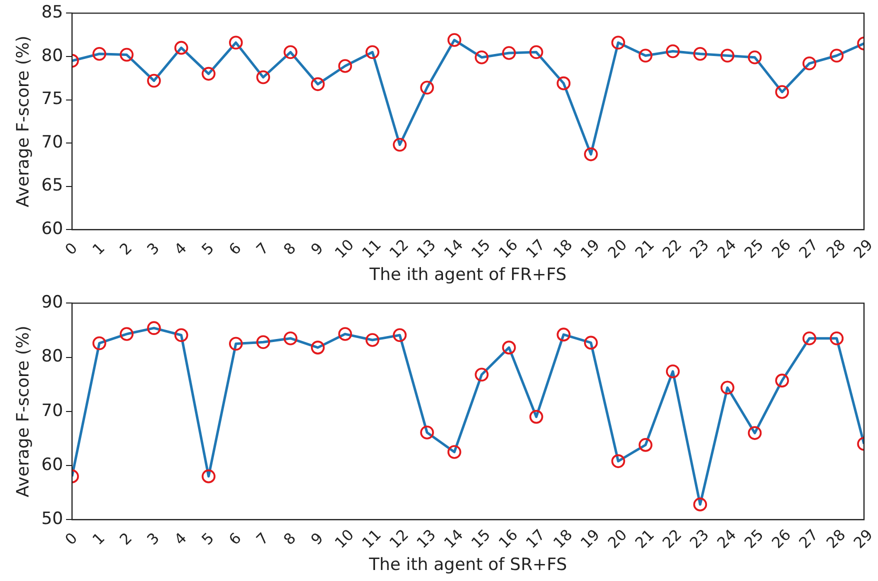 The width and height of the screenshot is (878, 581). I want to click on y-tick-label: 85, so click(52, 12).